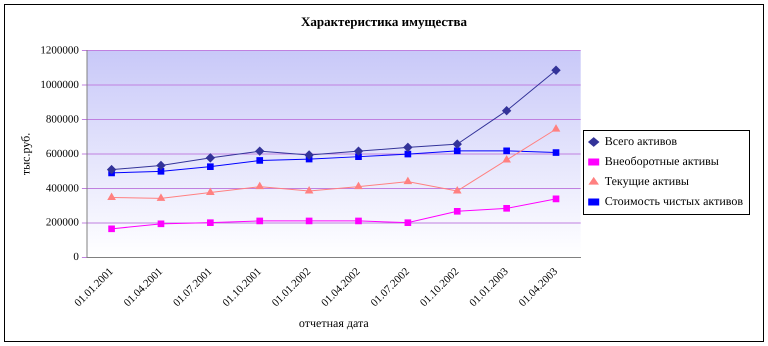 This screenshot has height=346, width=768. I want to click on chart-title: Характеристика имущества, so click(384, 22).